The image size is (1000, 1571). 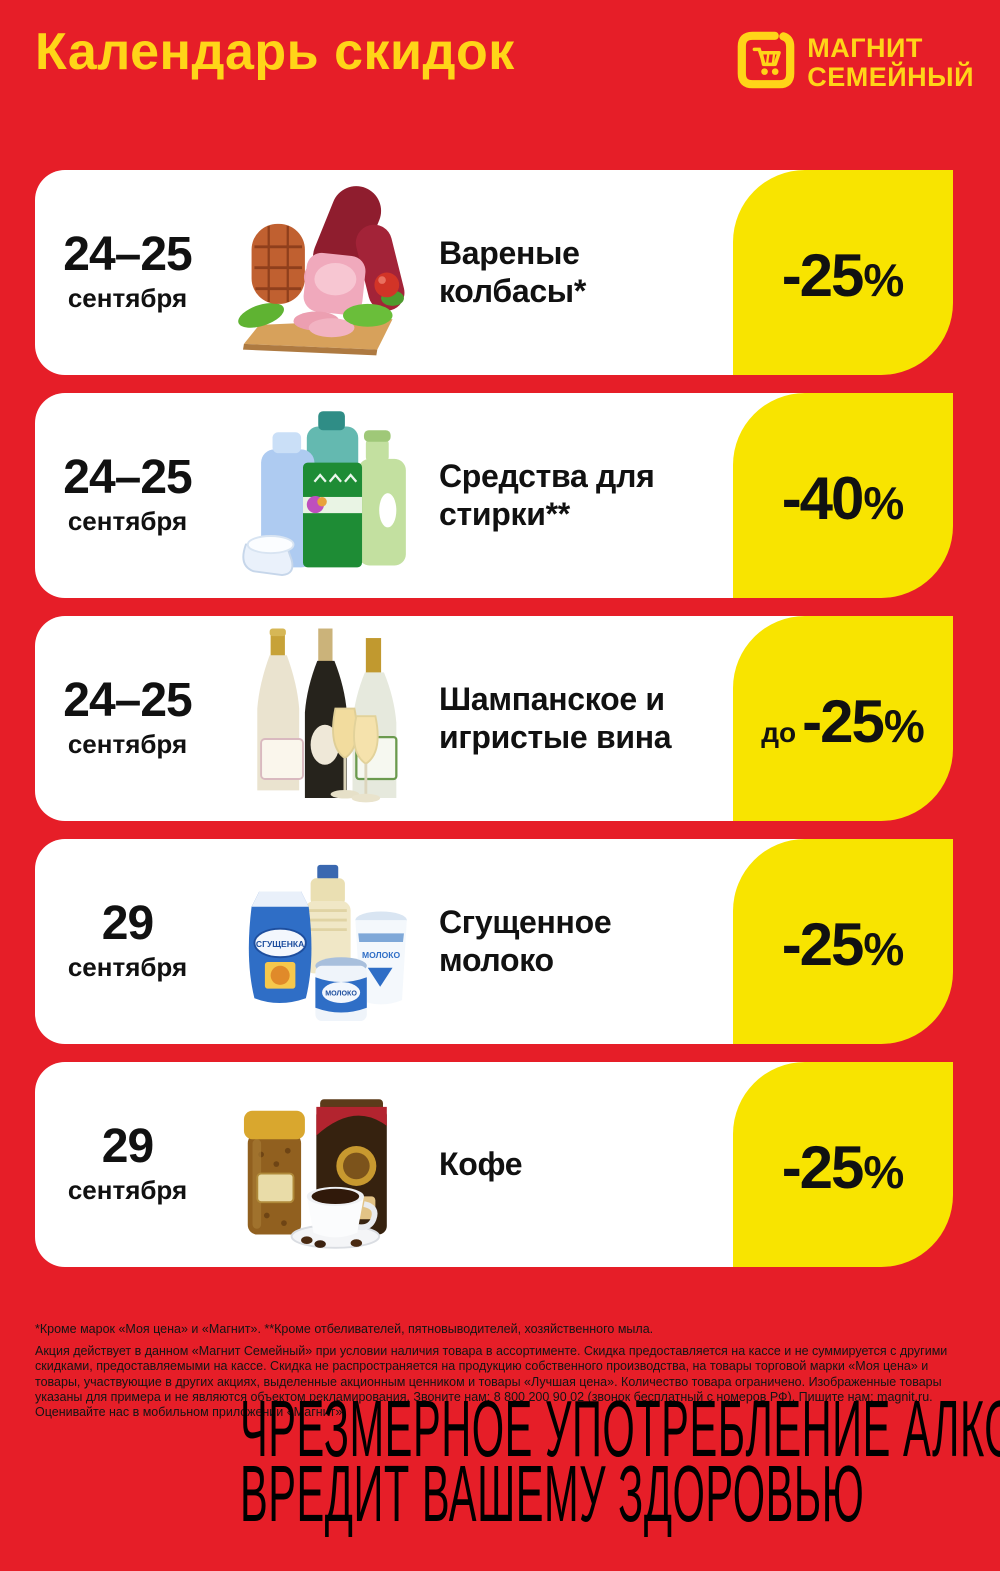 I want to click on brand-name: МАГНИТ СЕМЕЙНЫЙ, so click(x=890, y=62).